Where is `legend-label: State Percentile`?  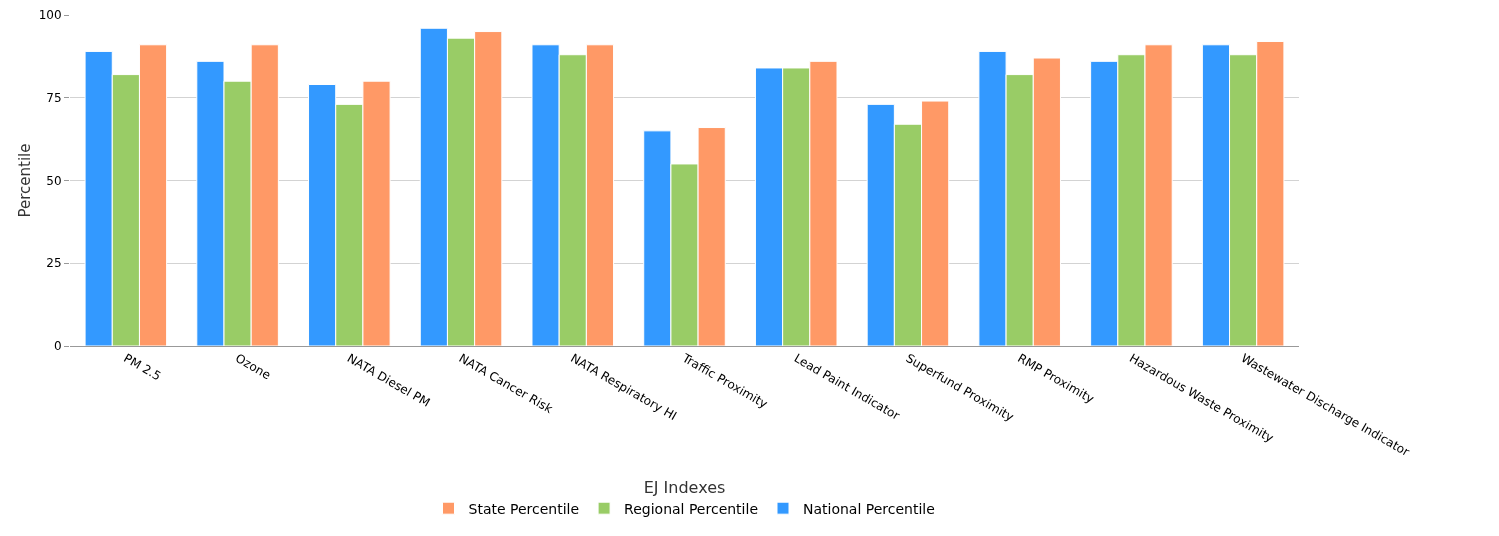
legend-label: State Percentile is located at coordinates (524, 508).